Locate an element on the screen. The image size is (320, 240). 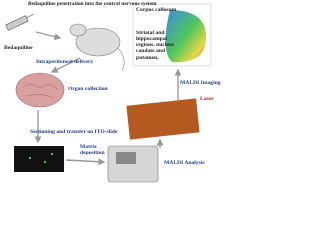
maldi-instrument is located at coordinates (133, 164).